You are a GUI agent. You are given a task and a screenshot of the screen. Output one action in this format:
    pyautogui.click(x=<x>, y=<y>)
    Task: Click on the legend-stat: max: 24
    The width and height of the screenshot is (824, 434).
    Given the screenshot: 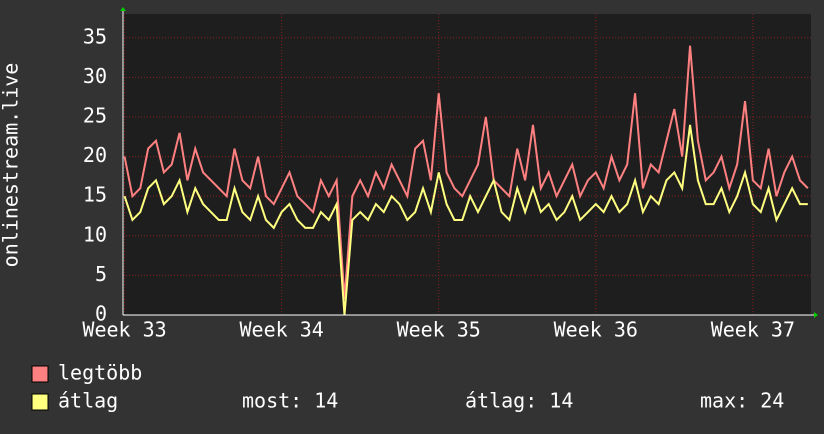 What is the action you would take?
    pyautogui.click(x=742, y=401)
    